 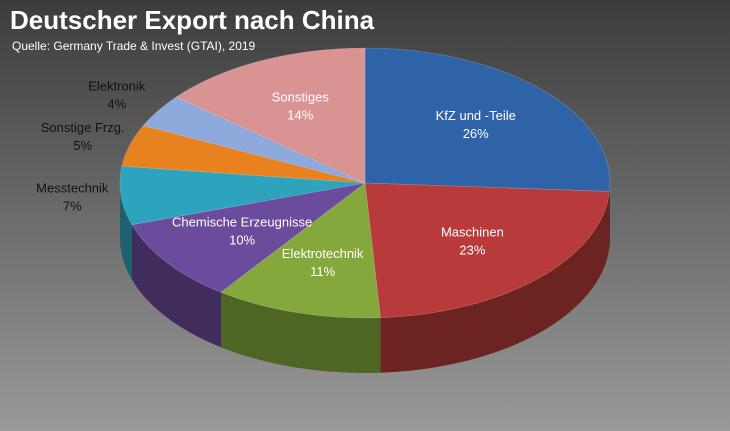 I want to click on slice-label: Elektrotechnik, so click(x=323, y=253).